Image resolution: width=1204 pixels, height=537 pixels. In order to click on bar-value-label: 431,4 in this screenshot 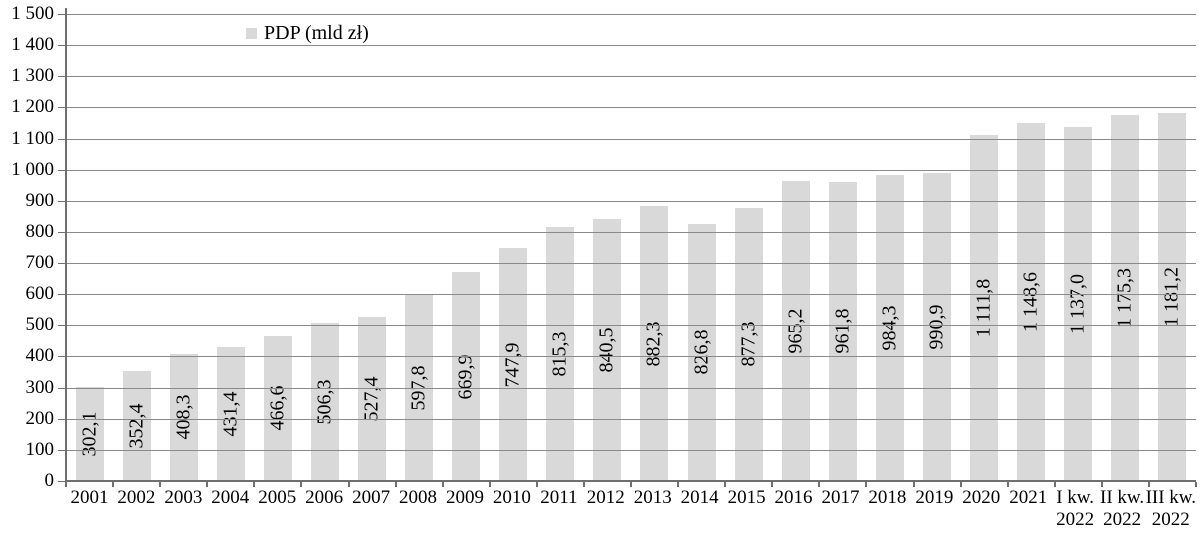, I will do `click(230, 414)`.